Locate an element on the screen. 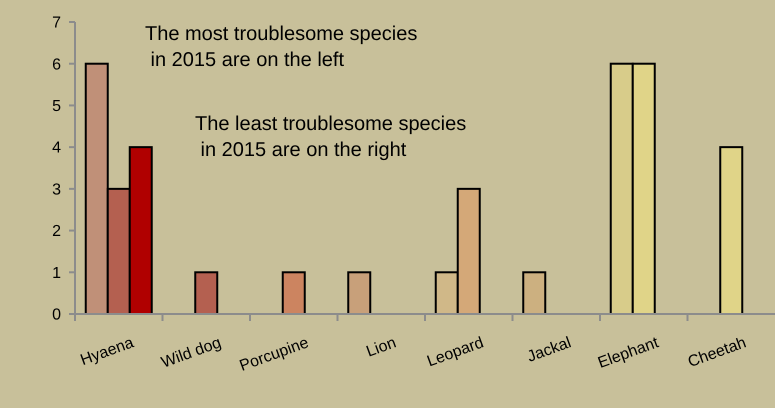  y-tick-label: 0 is located at coordinates (57, 315).